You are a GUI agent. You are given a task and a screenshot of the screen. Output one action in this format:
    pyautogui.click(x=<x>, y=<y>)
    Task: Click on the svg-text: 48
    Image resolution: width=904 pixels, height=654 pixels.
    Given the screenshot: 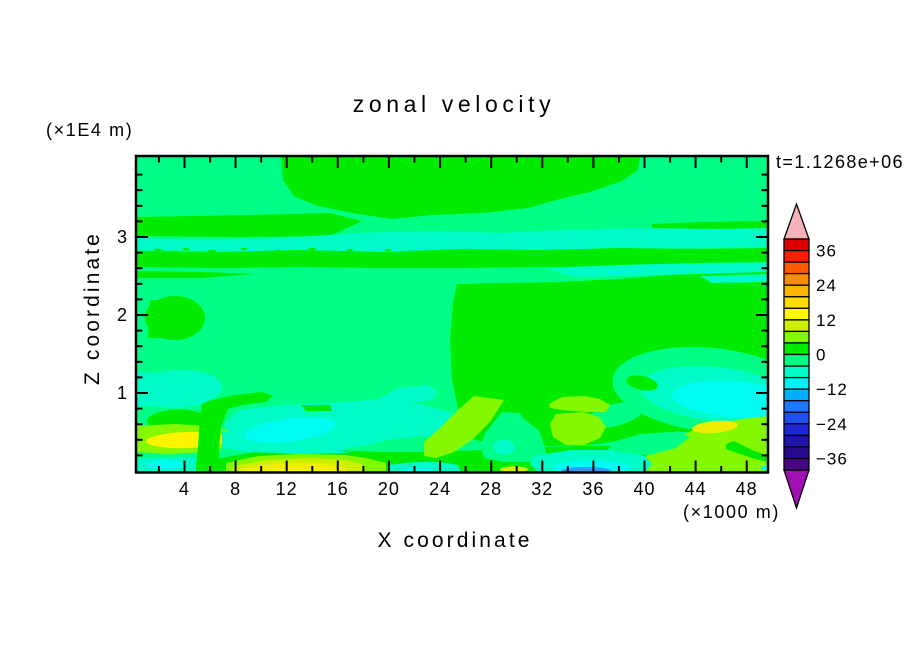 What is the action you would take?
    pyautogui.click(x=747, y=489)
    